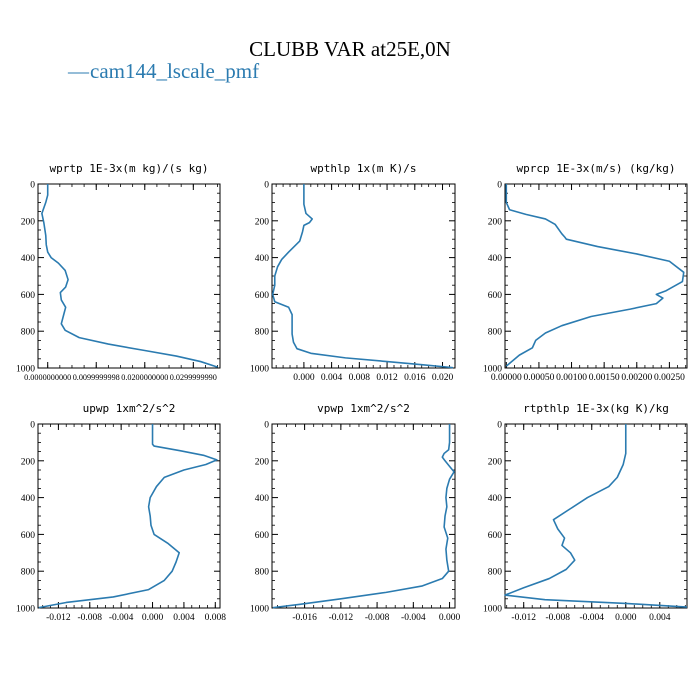  Describe the element at coordinates (129, 168) in the screenshot. I see `panel-title: wprtp 1E-3x(m kg)/(s kg)` at that location.